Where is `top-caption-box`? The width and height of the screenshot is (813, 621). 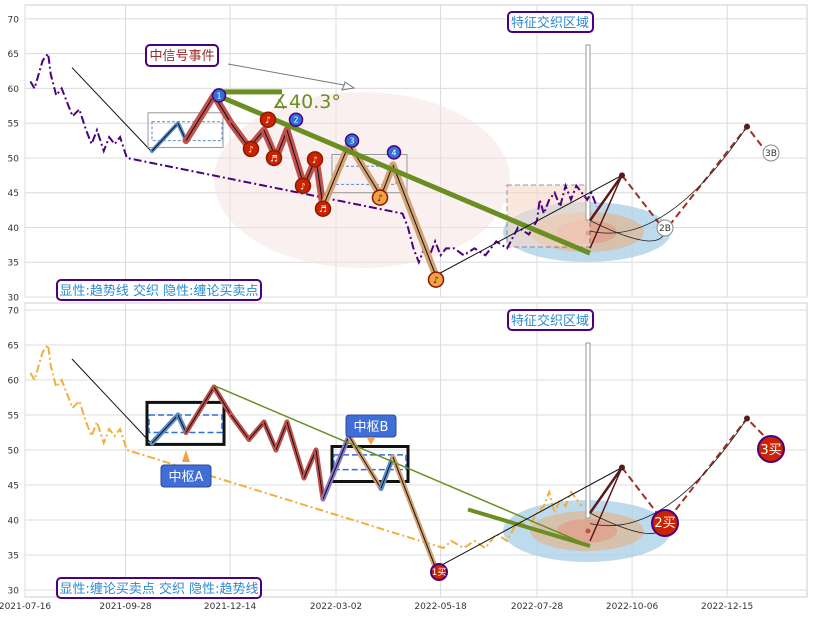 top-caption-box is located at coordinates (159, 290).